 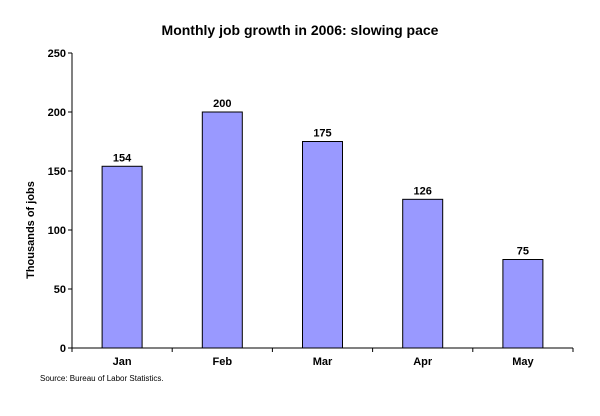 What do you see at coordinates (223, 362) in the screenshot?
I see `x-tick-label: Feb` at bounding box center [223, 362].